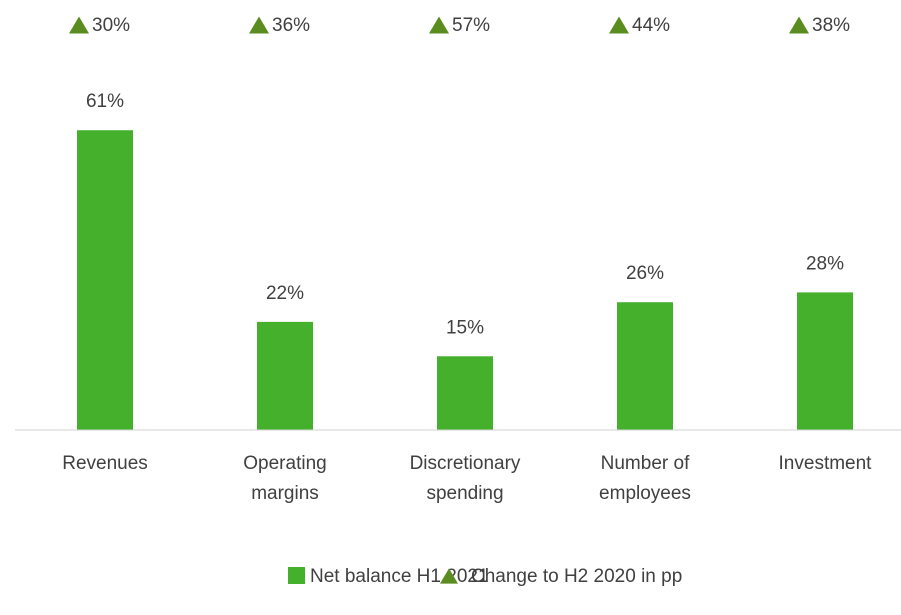  What do you see at coordinates (471, 25) in the screenshot?
I see `change-label: 57%` at bounding box center [471, 25].